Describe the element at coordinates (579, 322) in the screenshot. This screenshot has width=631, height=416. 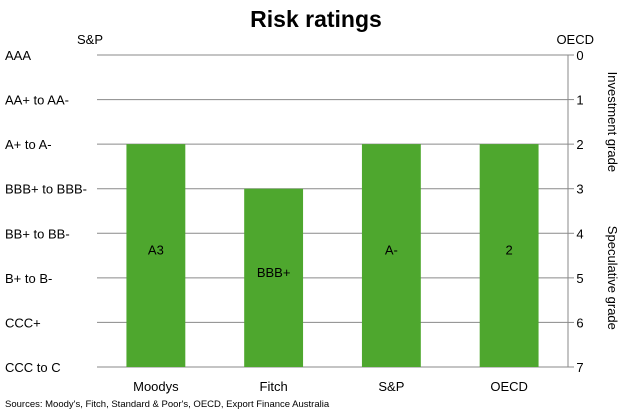
I see `right-tick-label: 6` at that location.